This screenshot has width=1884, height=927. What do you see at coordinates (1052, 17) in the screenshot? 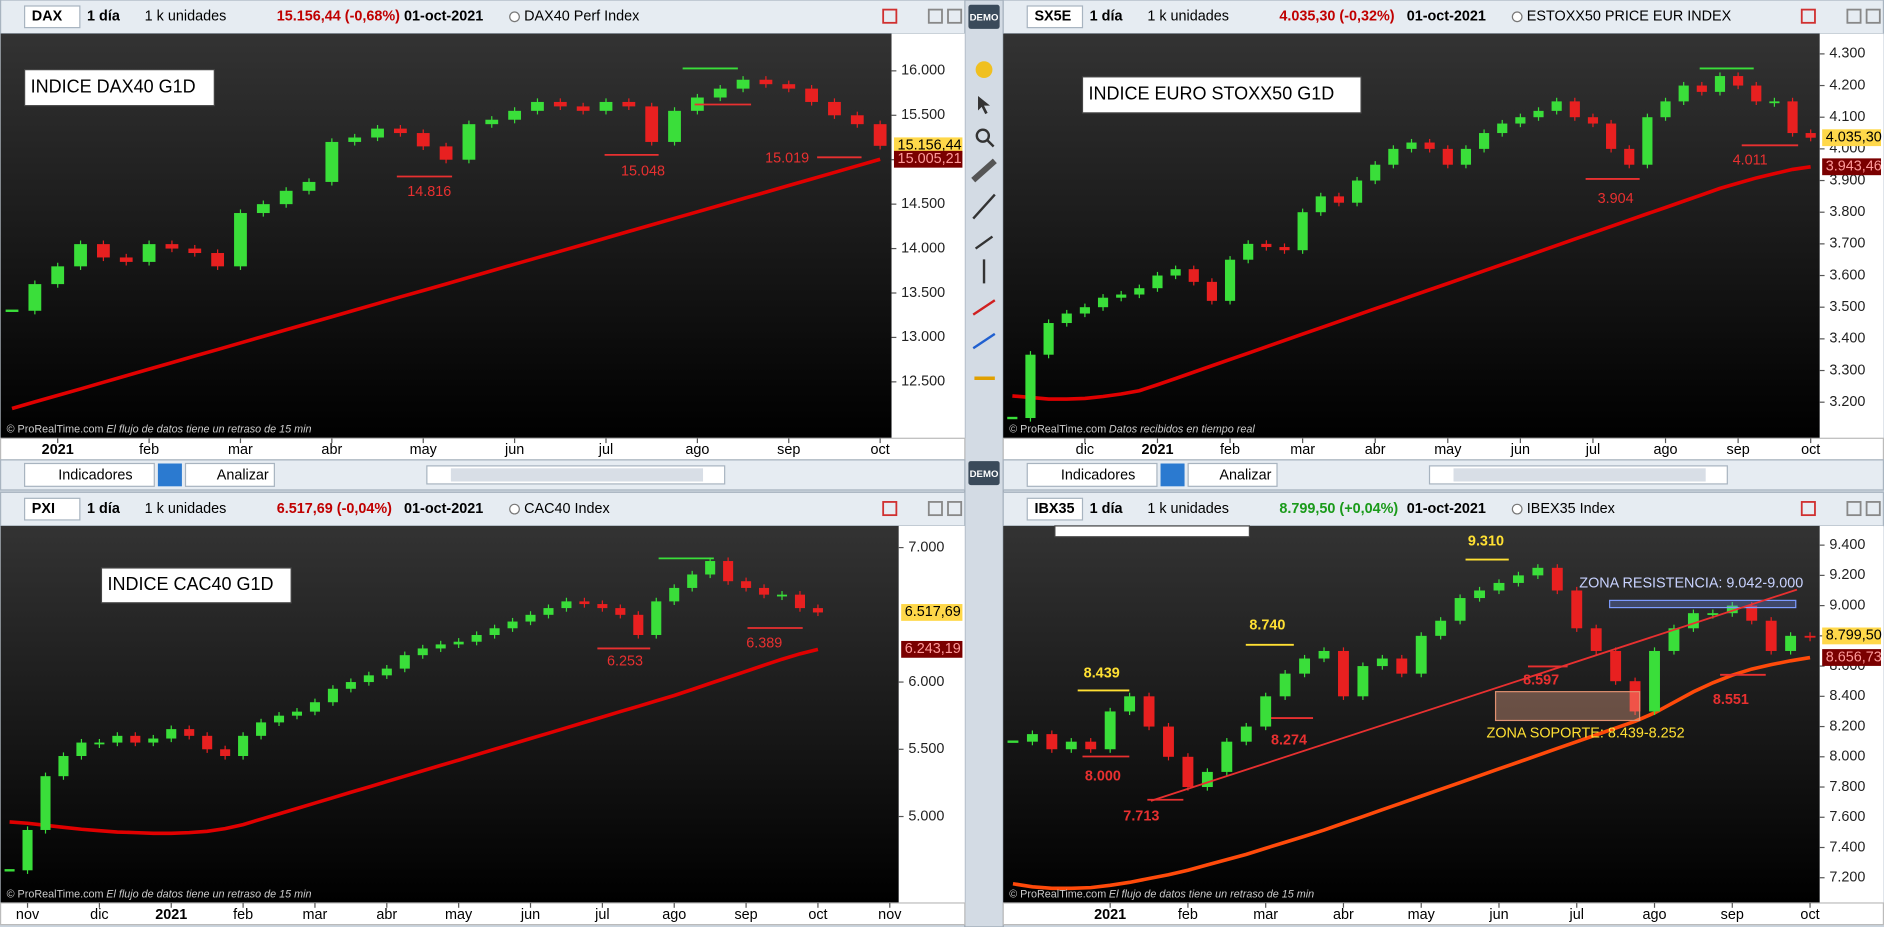
I see `symbol: SX5E` at bounding box center [1052, 17].